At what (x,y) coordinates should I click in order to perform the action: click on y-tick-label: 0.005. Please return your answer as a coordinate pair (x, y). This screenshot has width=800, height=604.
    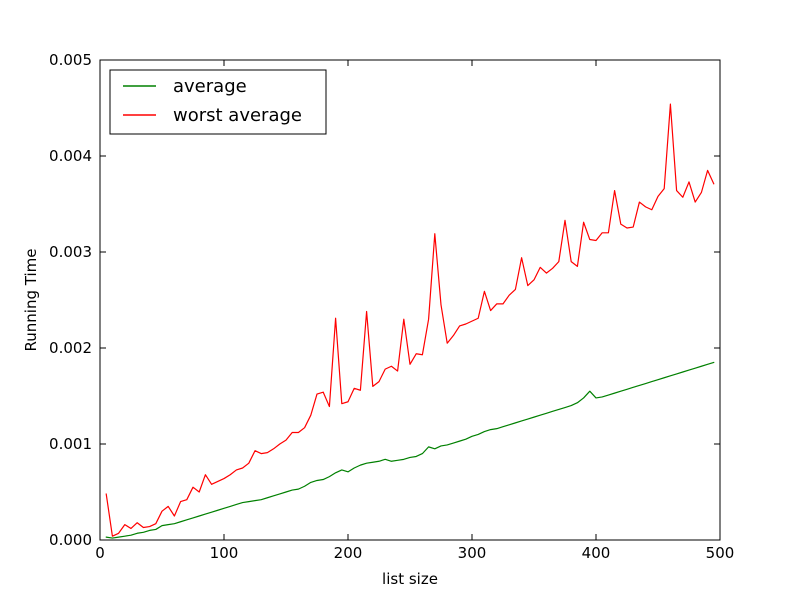
    Looking at the image, I should click on (70, 60).